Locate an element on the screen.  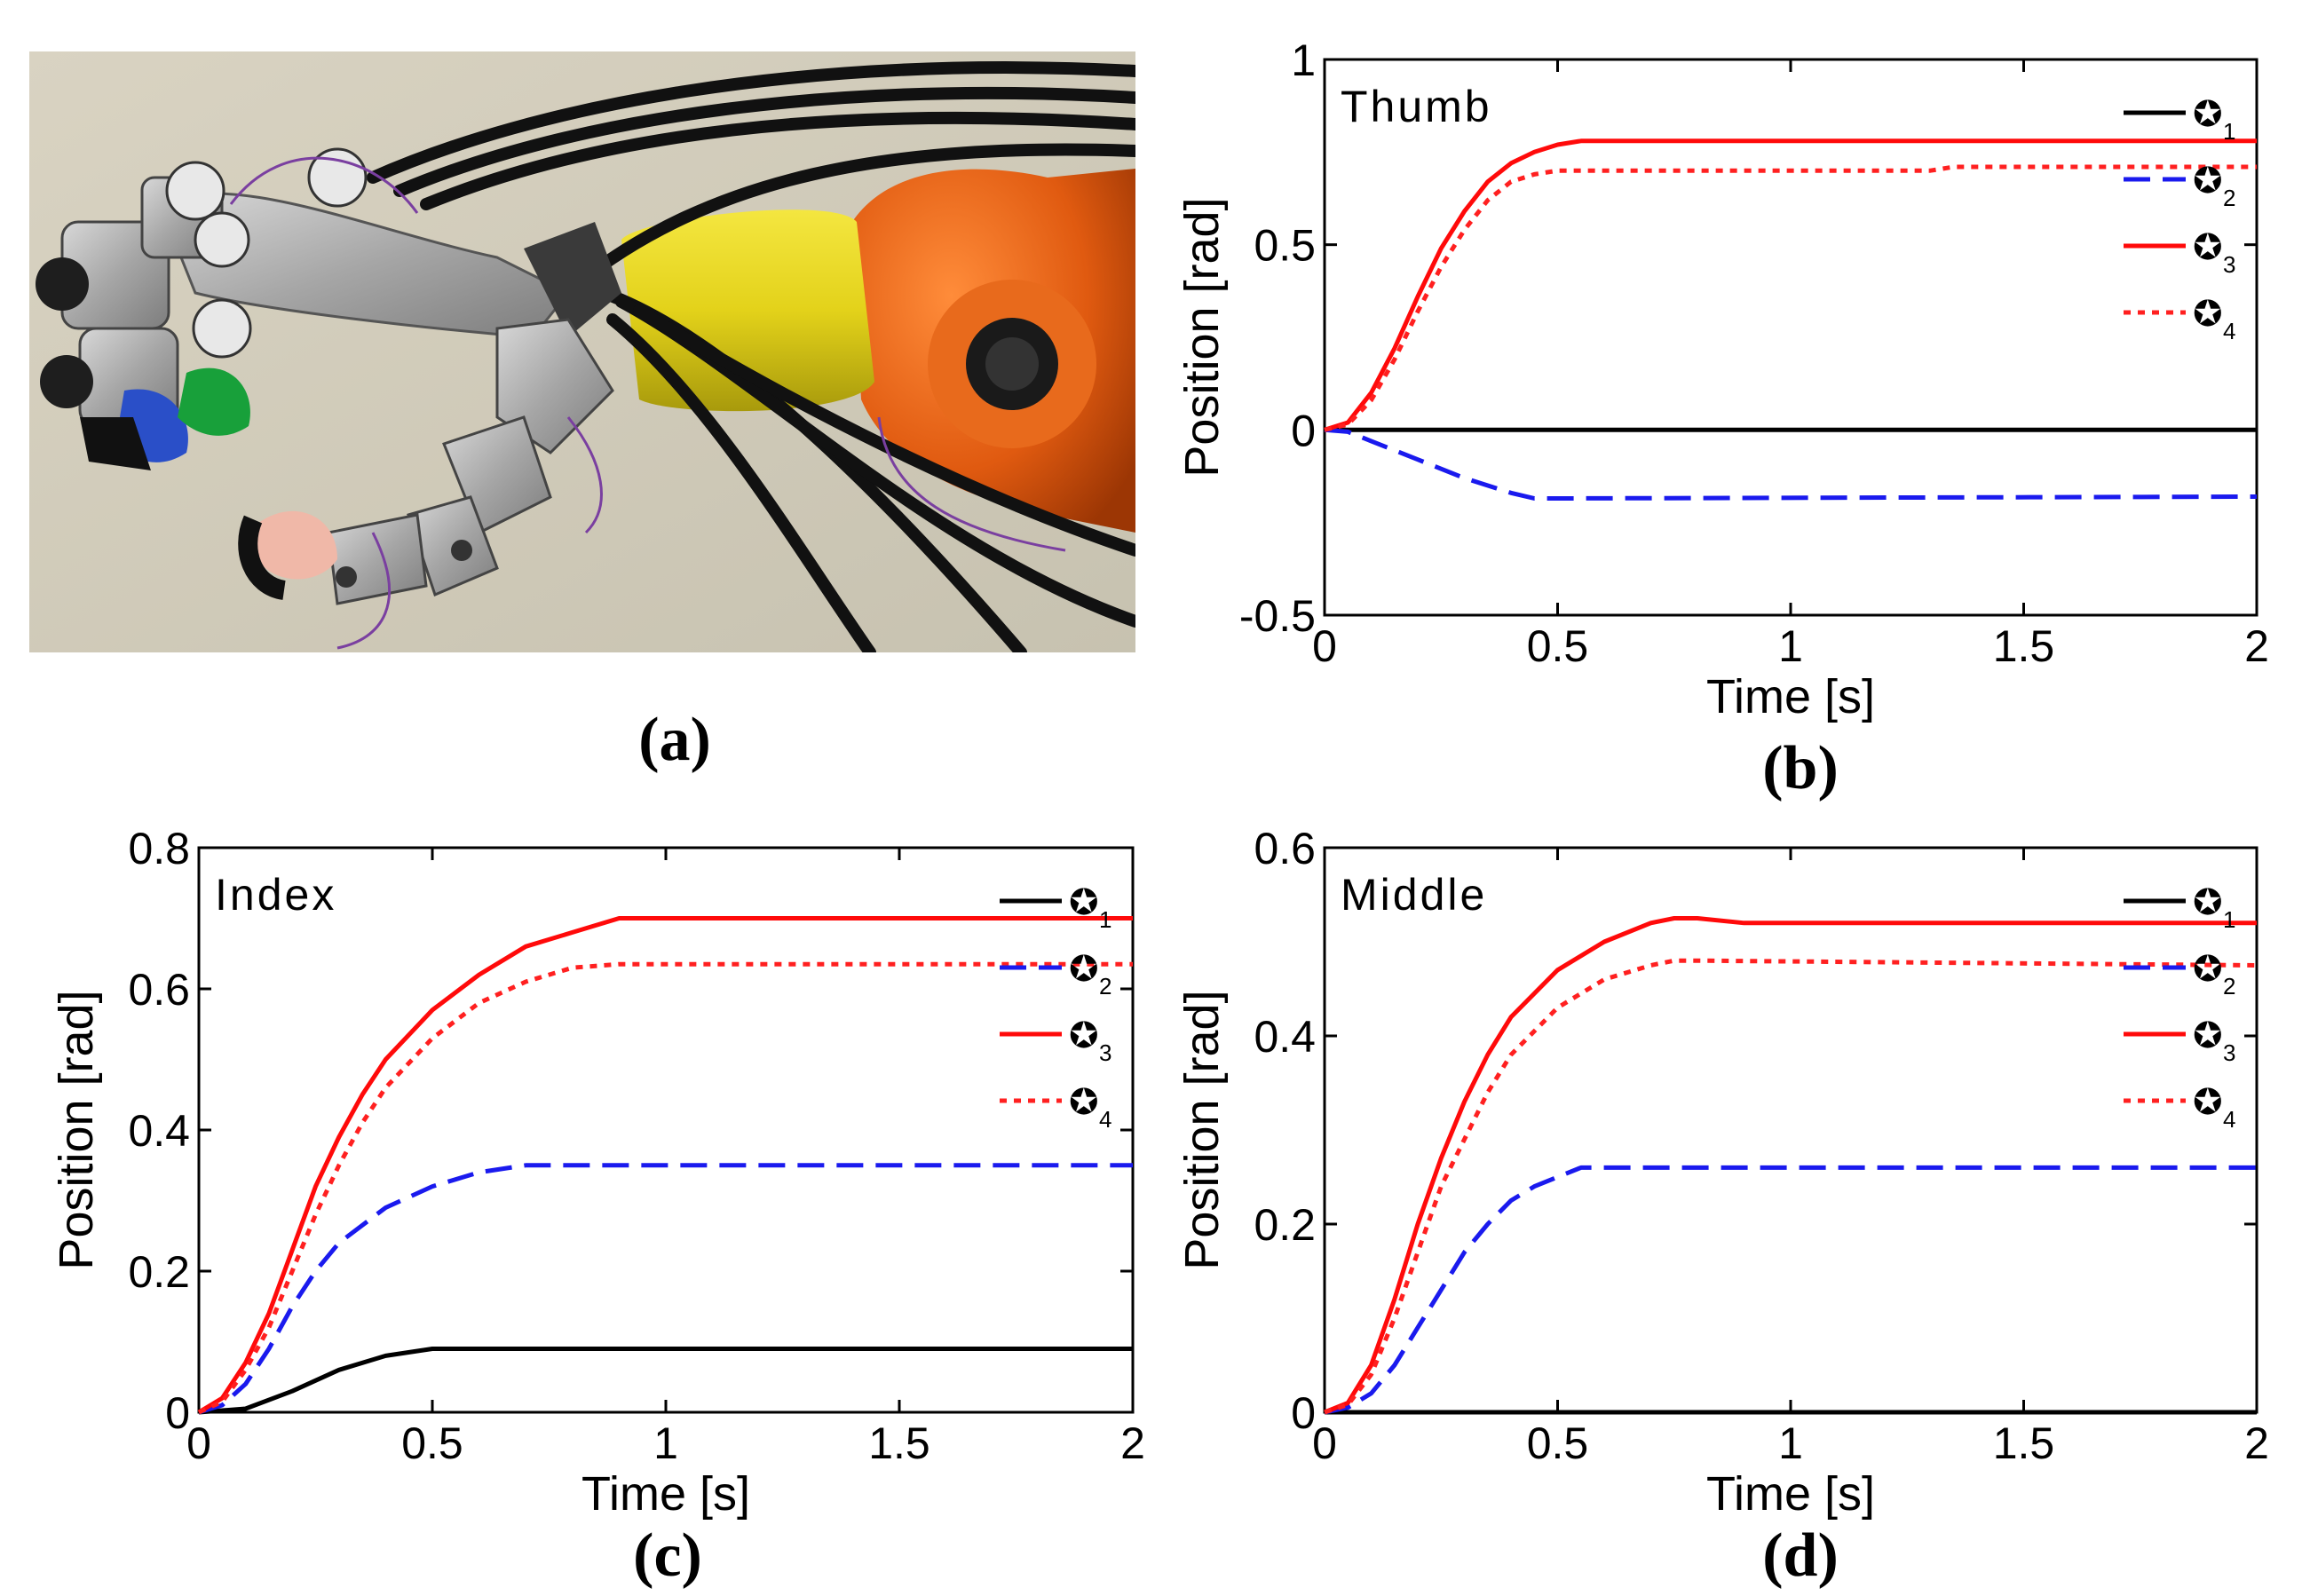
y-tick-label: -0.5 is located at coordinates (1277, 616).